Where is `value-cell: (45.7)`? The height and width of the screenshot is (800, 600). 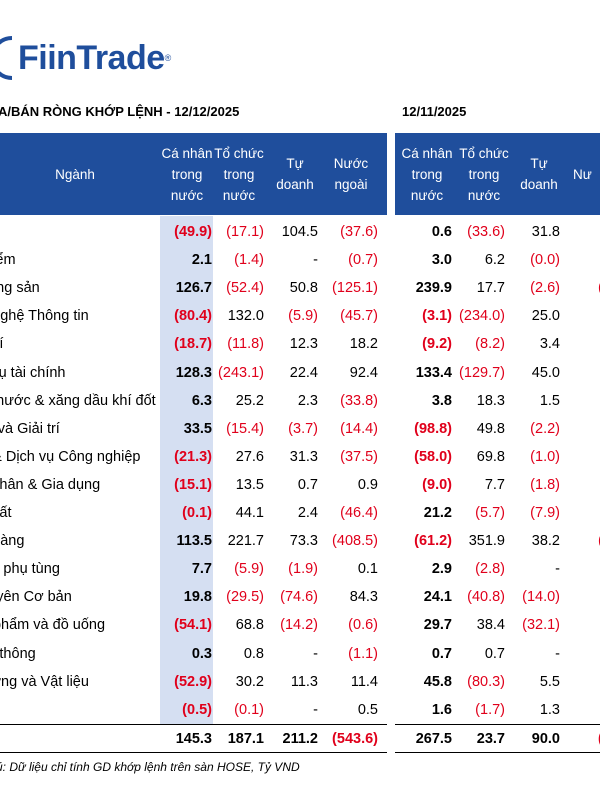 value-cell: (45.7) is located at coordinates (359, 316).